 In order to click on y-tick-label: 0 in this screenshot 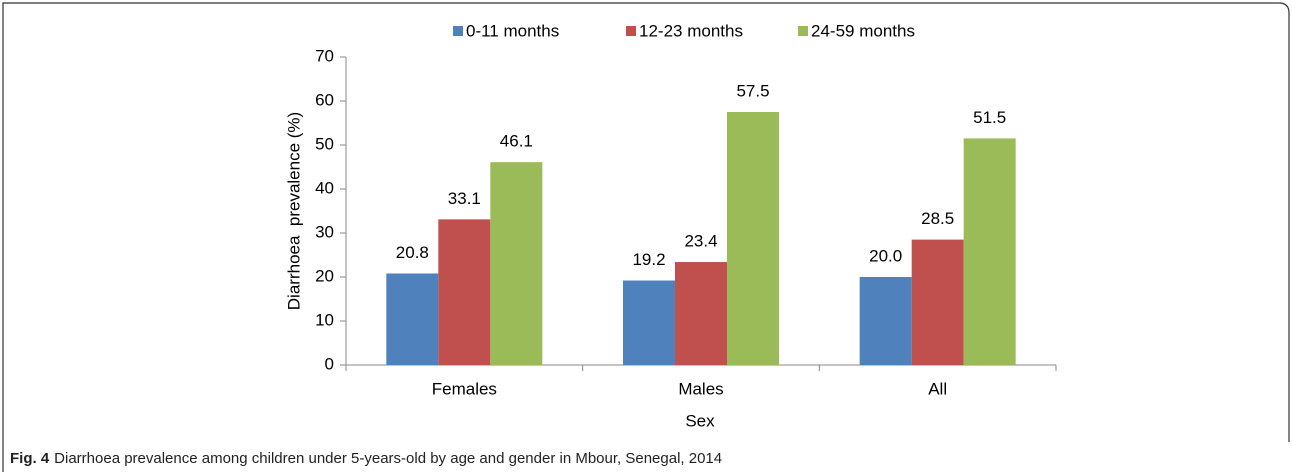, I will do `click(329, 363)`.